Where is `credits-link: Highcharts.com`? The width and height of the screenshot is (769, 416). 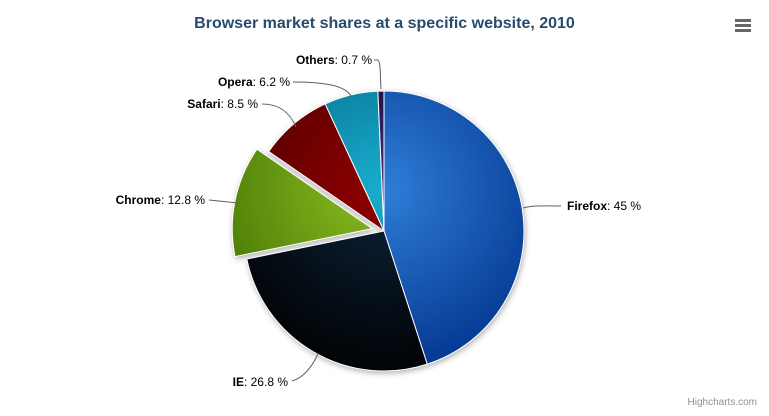
credits-link: Highcharts.com is located at coordinates (722, 402).